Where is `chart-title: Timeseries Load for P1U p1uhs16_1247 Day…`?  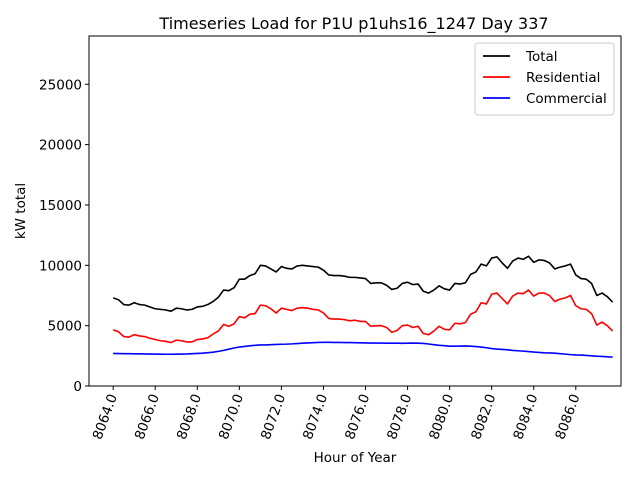 chart-title: Timeseries Load for P1U p1uhs16_1247 Day… is located at coordinates (353, 24).